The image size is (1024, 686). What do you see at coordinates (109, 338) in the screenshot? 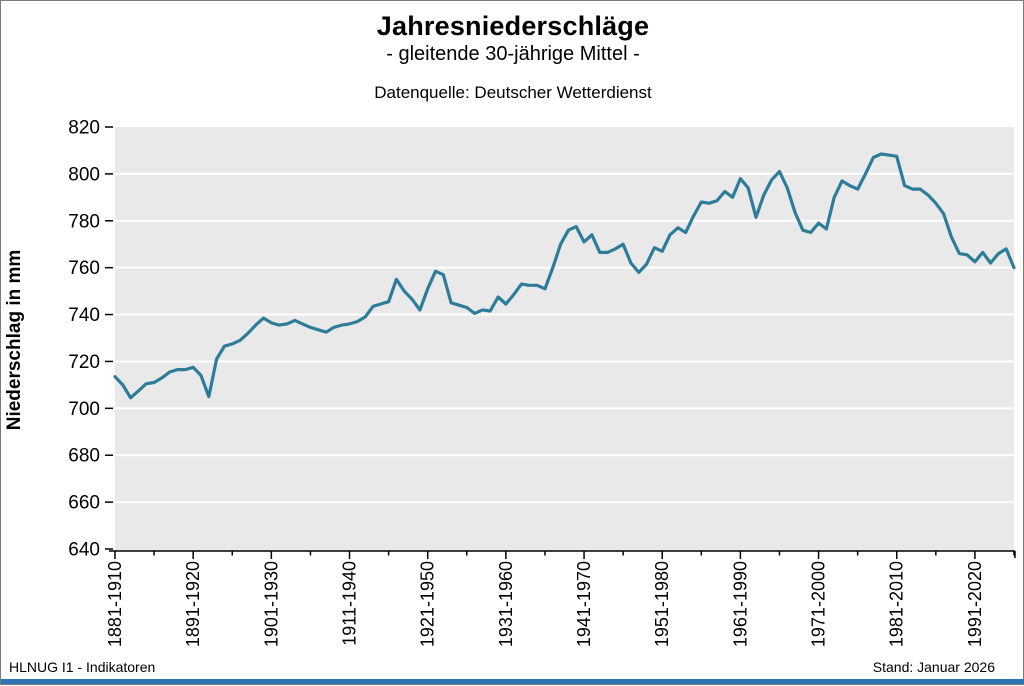
I see `y-axis-ticks` at bounding box center [109, 338].